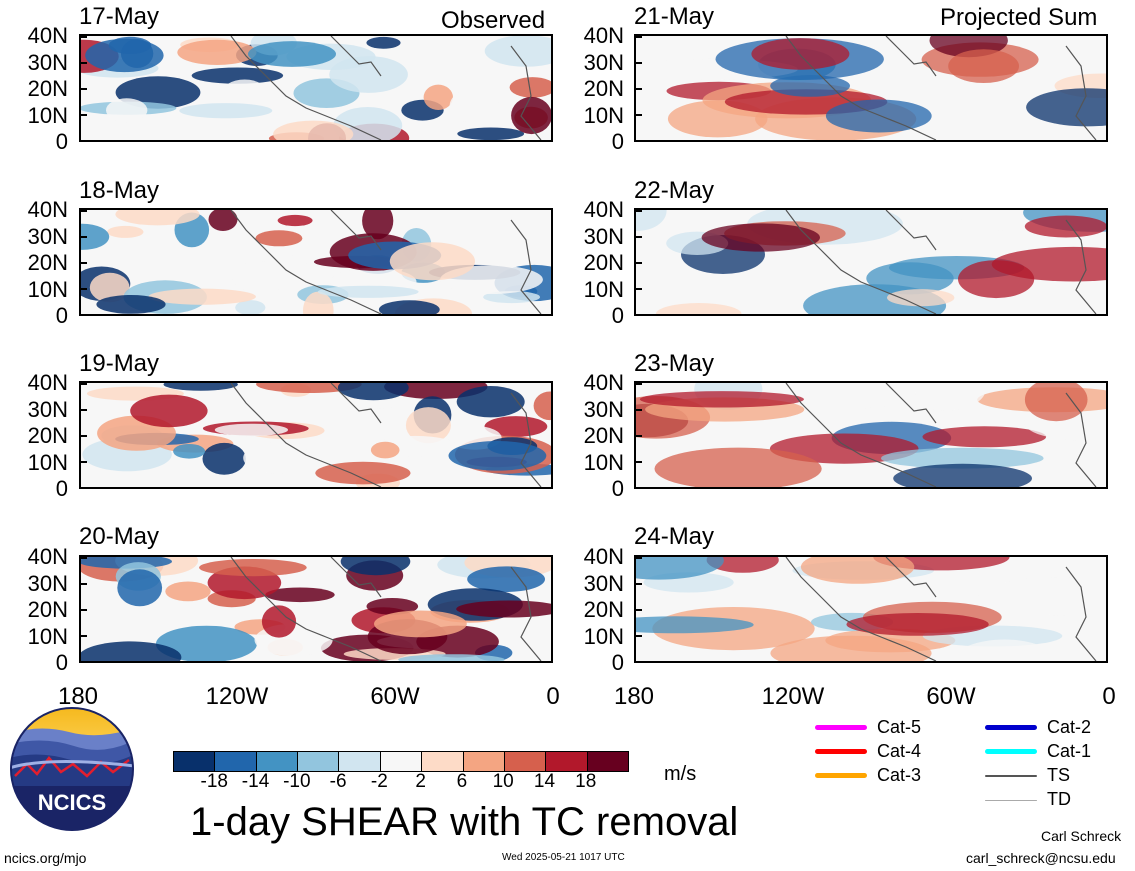  What do you see at coordinates (680, 774) in the screenshot?
I see `colorbar-units: m/s` at bounding box center [680, 774].